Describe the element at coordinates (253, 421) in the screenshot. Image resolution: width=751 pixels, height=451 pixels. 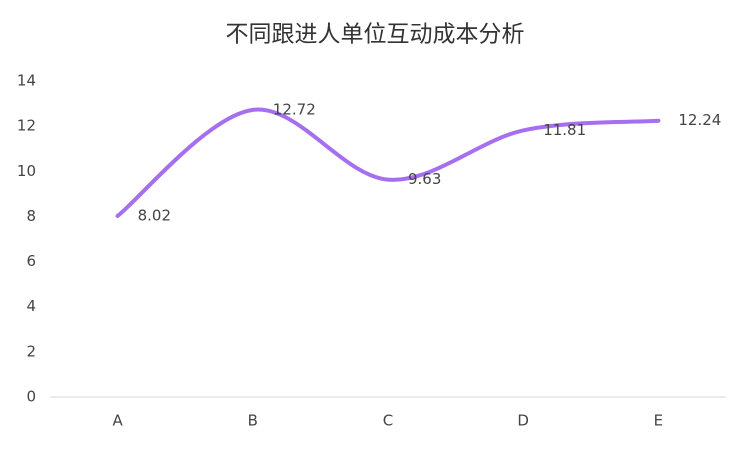
I see `x-tick-label: B` at that location.